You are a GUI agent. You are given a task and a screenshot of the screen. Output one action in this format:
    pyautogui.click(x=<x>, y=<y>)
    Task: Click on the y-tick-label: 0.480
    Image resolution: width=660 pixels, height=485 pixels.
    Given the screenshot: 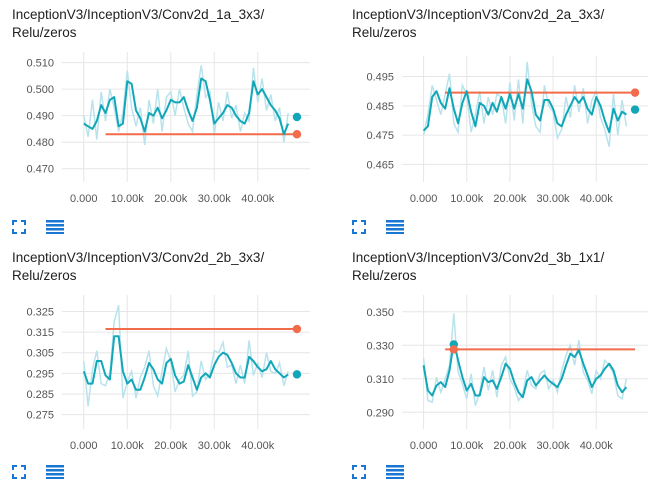 What is the action you would take?
    pyautogui.click(x=40, y=143)
    